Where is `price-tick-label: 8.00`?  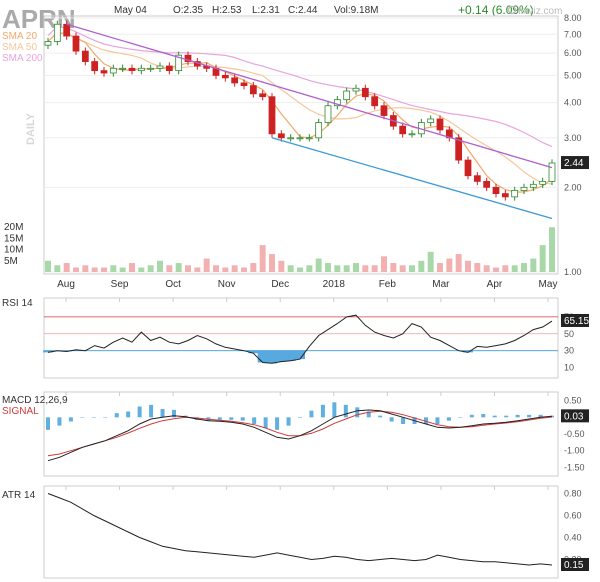
price-tick-label: 8.00 is located at coordinates (573, 18).